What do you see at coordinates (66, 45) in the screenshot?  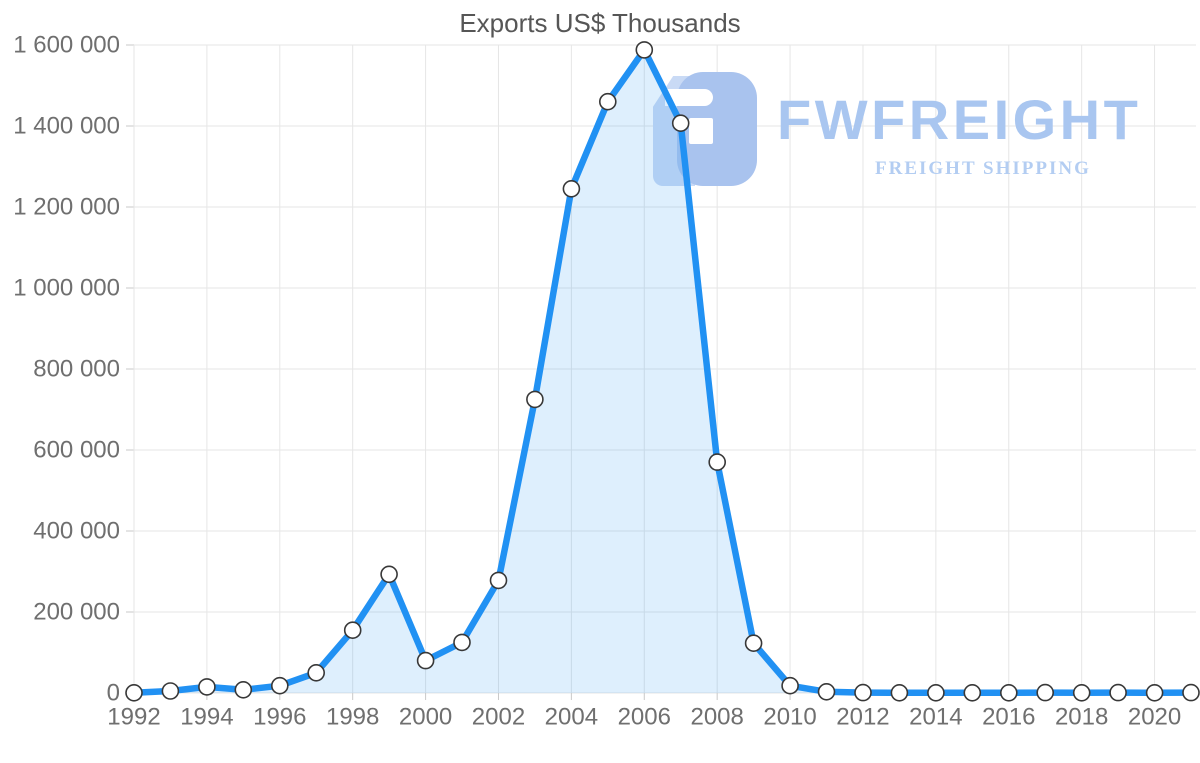 I see `y-axis-tick-label: 1 600 000` at bounding box center [66, 45].